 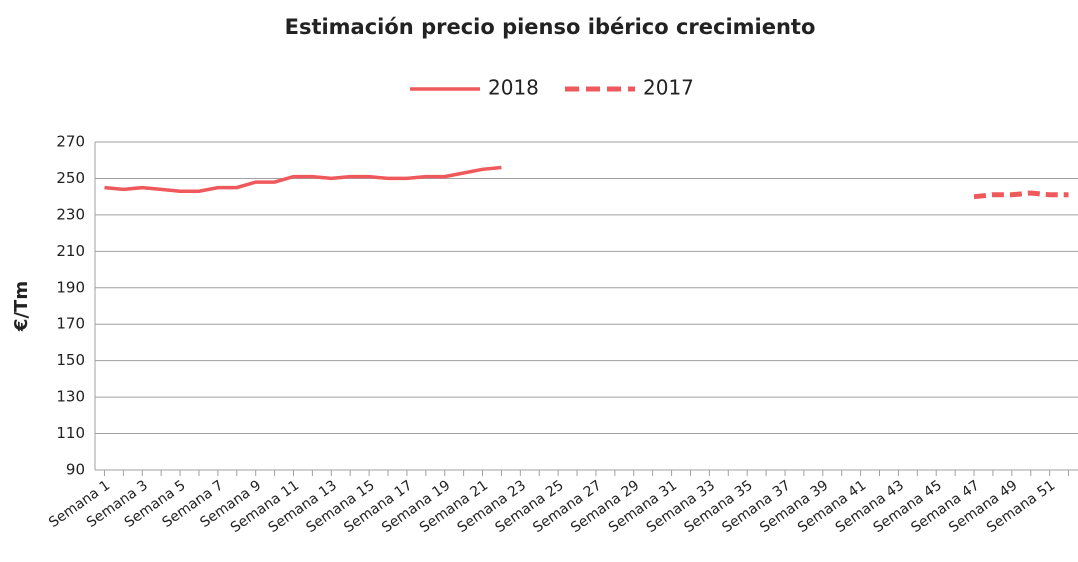 What do you see at coordinates (70, 324) in the screenshot?
I see `y-tick-label: 170` at bounding box center [70, 324].